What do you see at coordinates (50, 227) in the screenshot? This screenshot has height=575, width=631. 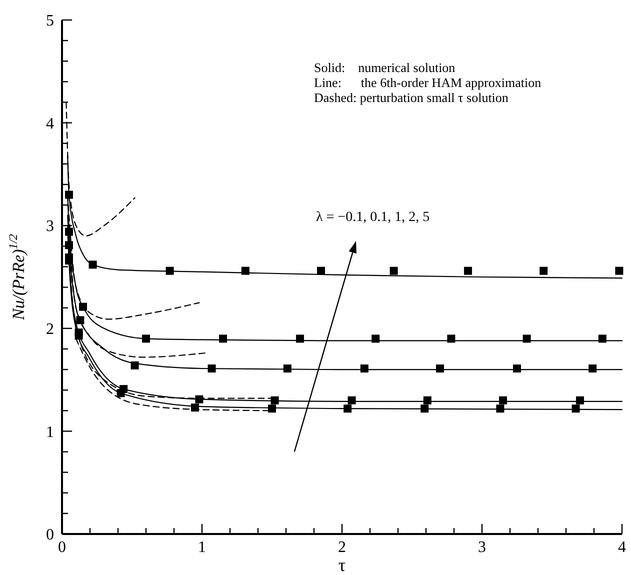 I see `y-tick-label: 3` at bounding box center [50, 227].